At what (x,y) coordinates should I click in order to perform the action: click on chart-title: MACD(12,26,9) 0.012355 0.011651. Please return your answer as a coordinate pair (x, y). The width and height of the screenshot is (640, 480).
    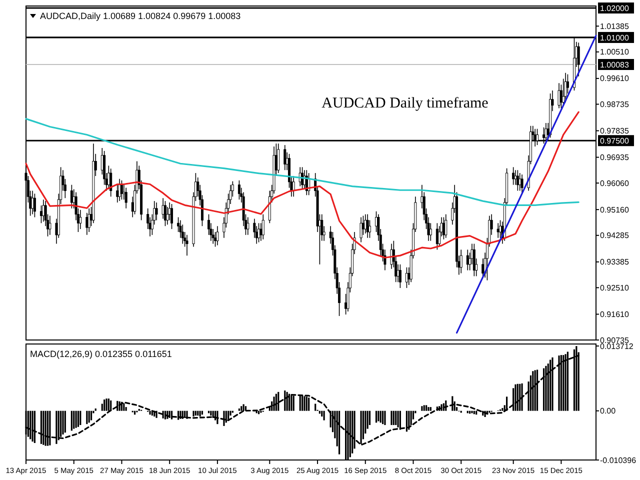
    Looking at the image, I should click on (101, 354).